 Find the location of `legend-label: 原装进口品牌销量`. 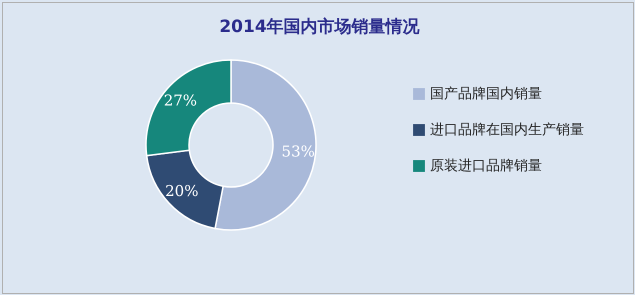

legend-label: 原装进口品牌销量 is located at coordinates (486, 166).